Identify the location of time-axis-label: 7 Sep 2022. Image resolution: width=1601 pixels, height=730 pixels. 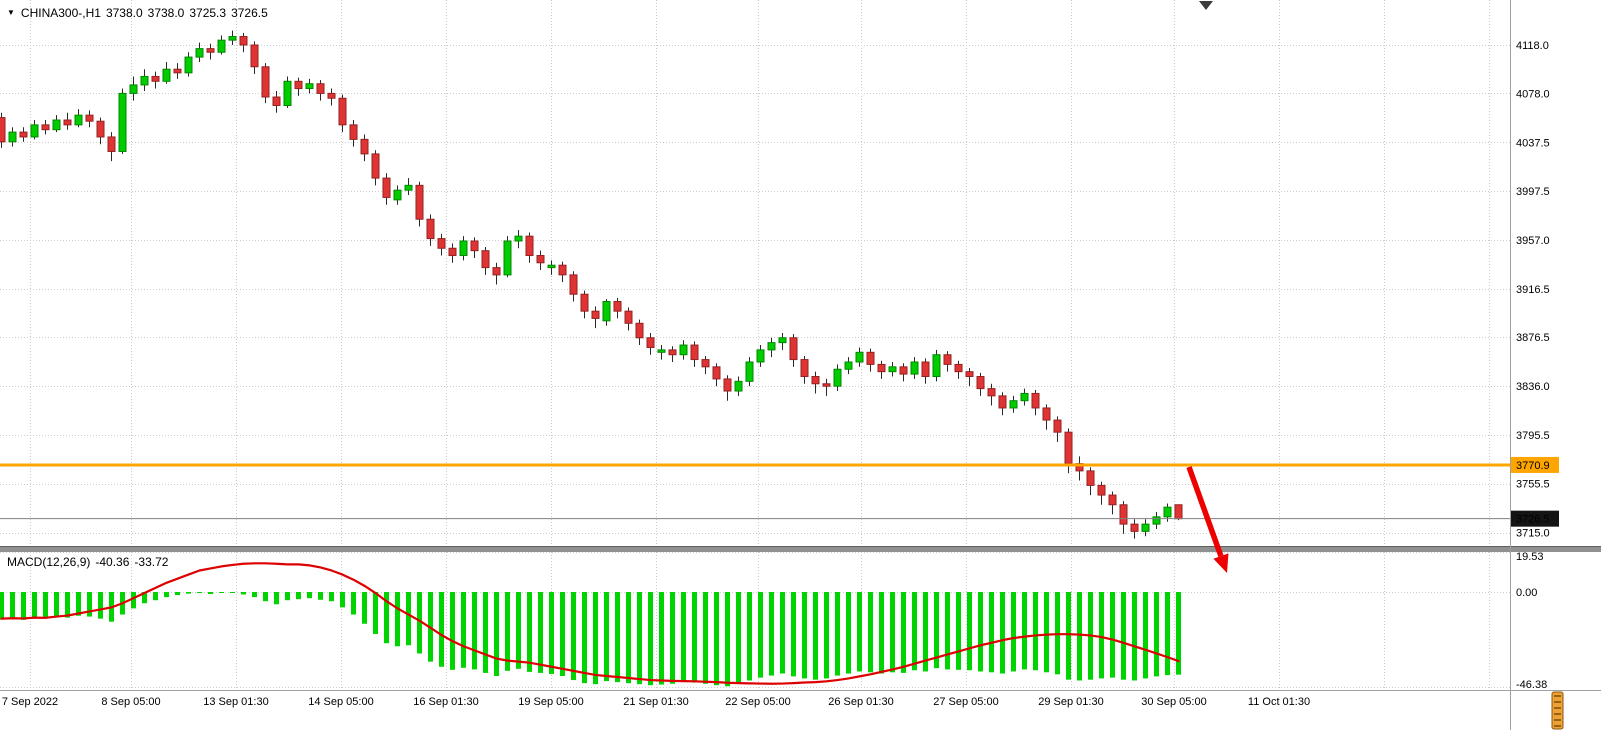
(30, 702).